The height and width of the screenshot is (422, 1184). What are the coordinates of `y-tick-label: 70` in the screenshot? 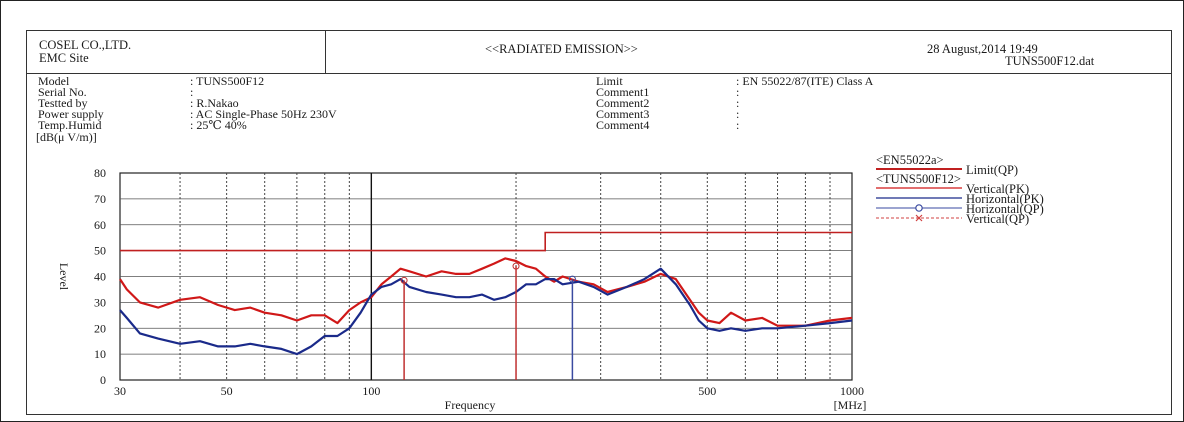 It's located at (100, 199).